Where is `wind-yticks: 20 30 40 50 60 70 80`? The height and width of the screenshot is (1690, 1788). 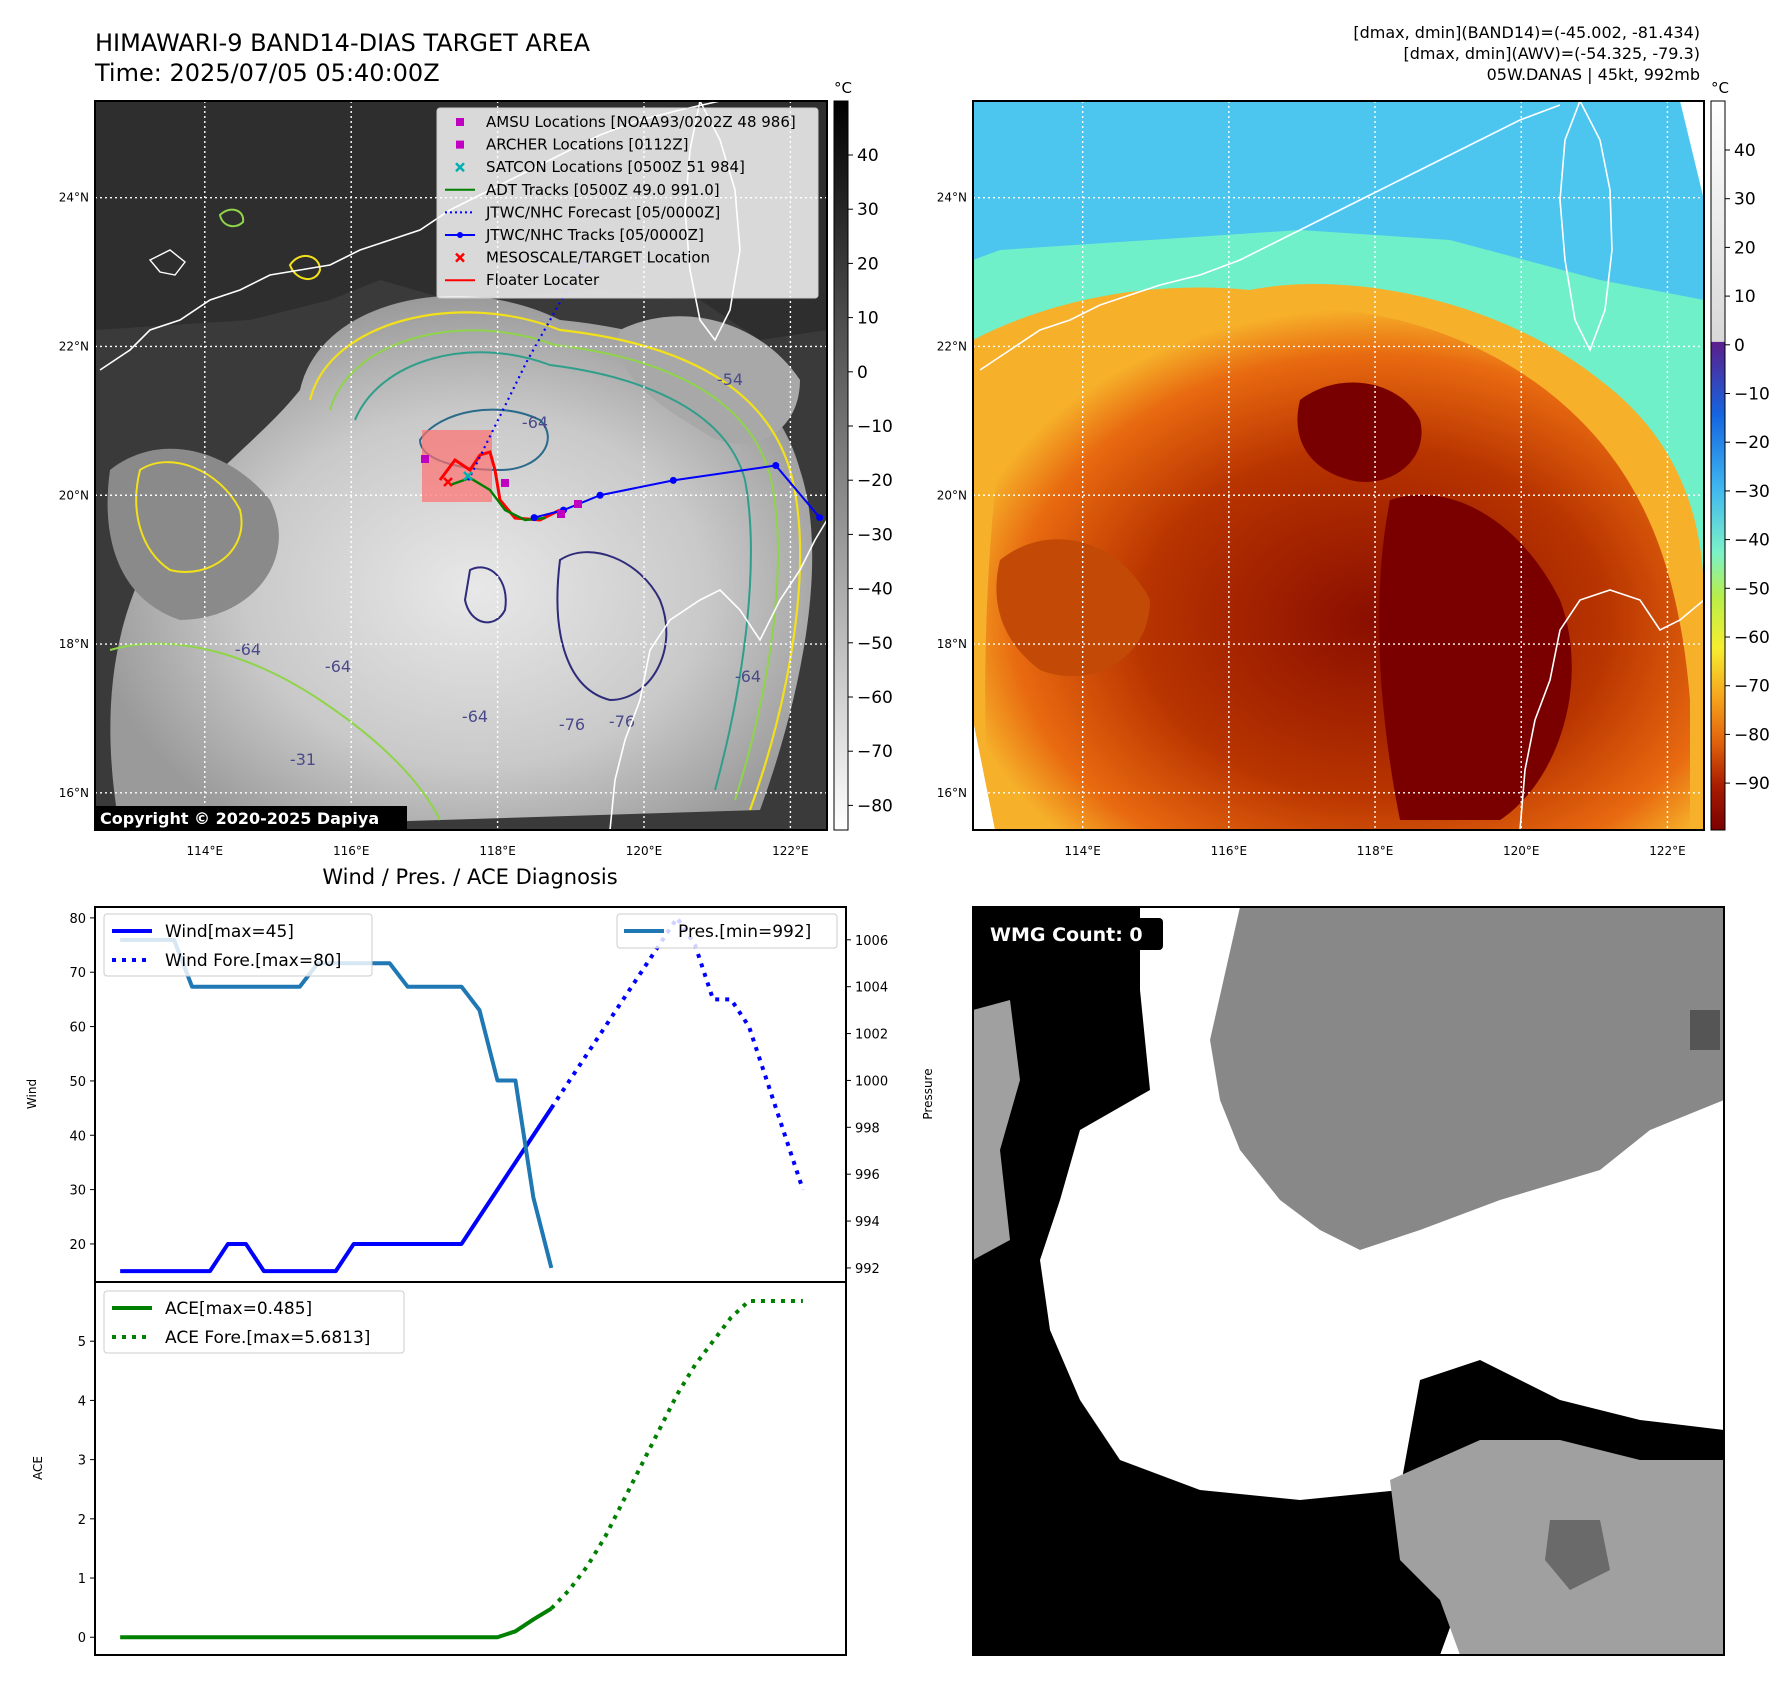
wind-yticks: 20 30 40 50 60 70 80 is located at coordinates (82, 1082).